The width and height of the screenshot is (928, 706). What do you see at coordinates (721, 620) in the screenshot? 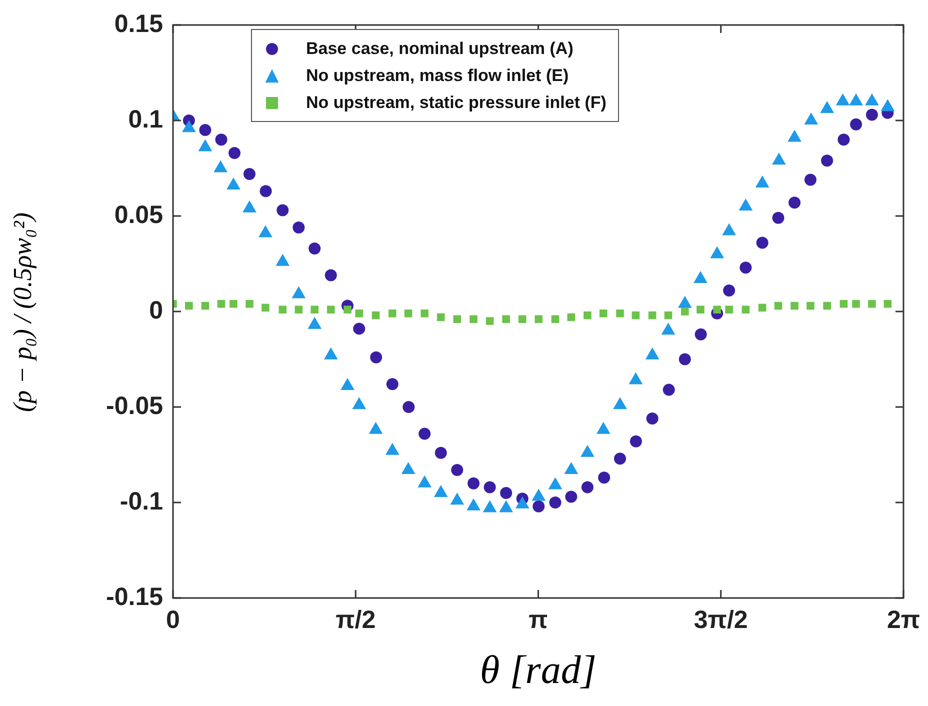
I see `x-tick-label: 3π/2` at bounding box center [721, 620].